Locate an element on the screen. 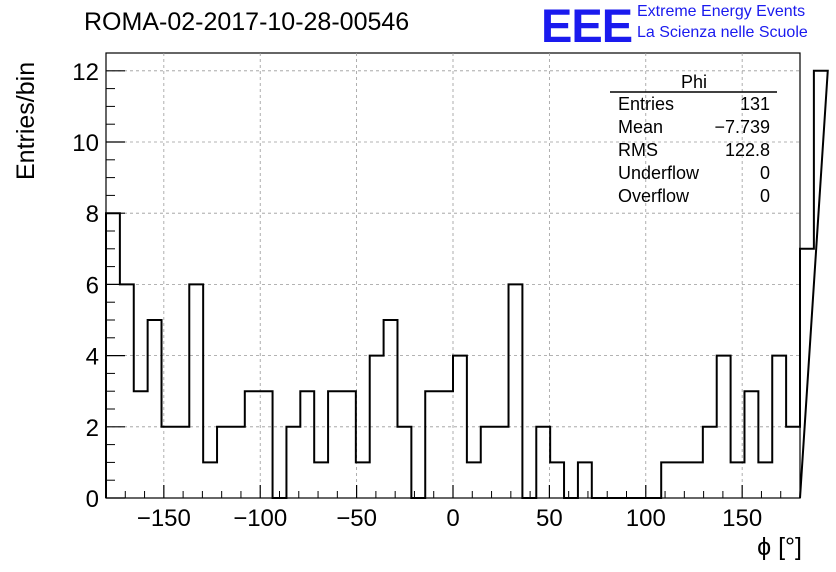  y-tick-label: 2 is located at coordinates (92, 428).